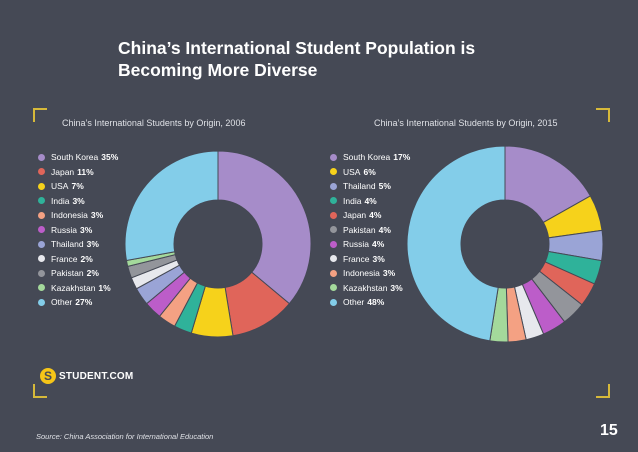 This screenshot has height=452, width=638. I want to click on legend-value: 6%, so click(369, 171).